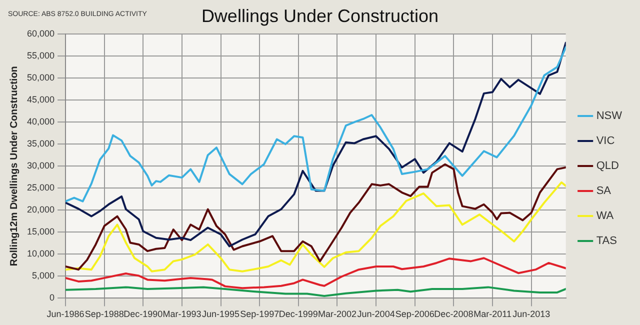 The height and width of the screenshot is (325, 640). What do you see at coordinates (40, 209) in the screenshot?
I see `y-tick-label: 20,000` at bounding box center [40, 209].